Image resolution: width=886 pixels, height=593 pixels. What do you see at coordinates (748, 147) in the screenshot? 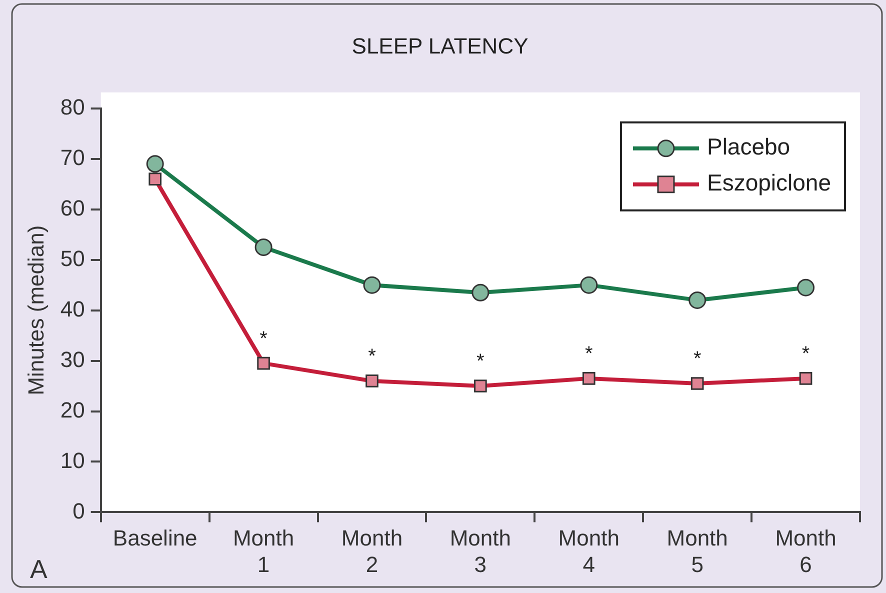
I see `legend-label: Placebo` at bounding box center [748, 147].